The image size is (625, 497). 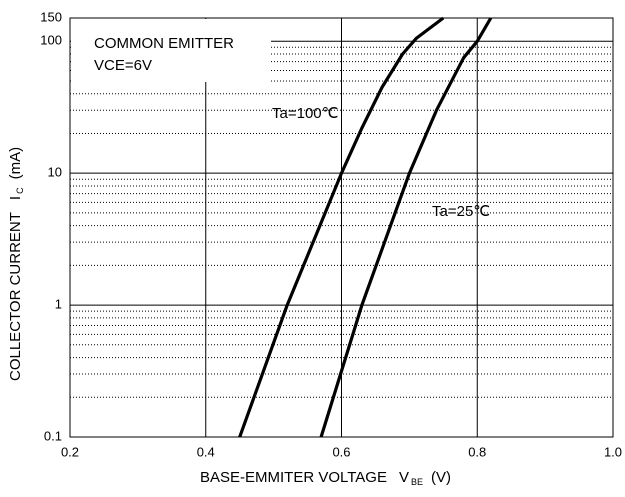 What do you see at coordinates (404, 477) in the screenshot?
I see `x-axis-label-part: V` at bounding box center [404, 477].